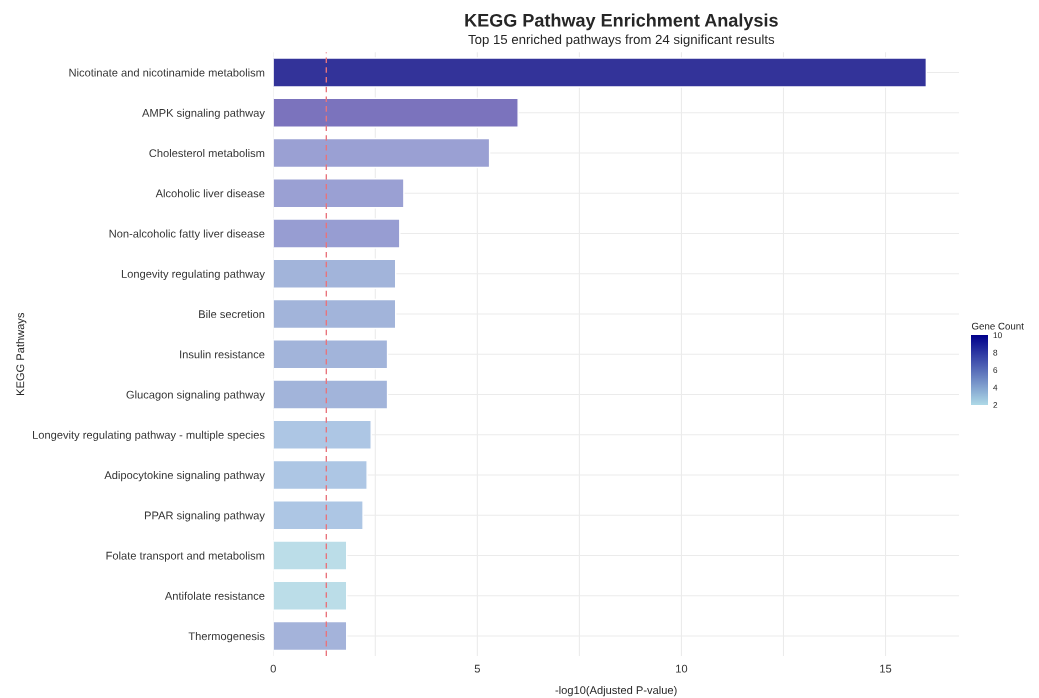 This screenshot has height=698, width=1039. What do you see at coordinates (149, 436) in the screenshot?
I see `y-tick-label: Longevity regulating pathway - multiple species` at bounding box center [149, 436].